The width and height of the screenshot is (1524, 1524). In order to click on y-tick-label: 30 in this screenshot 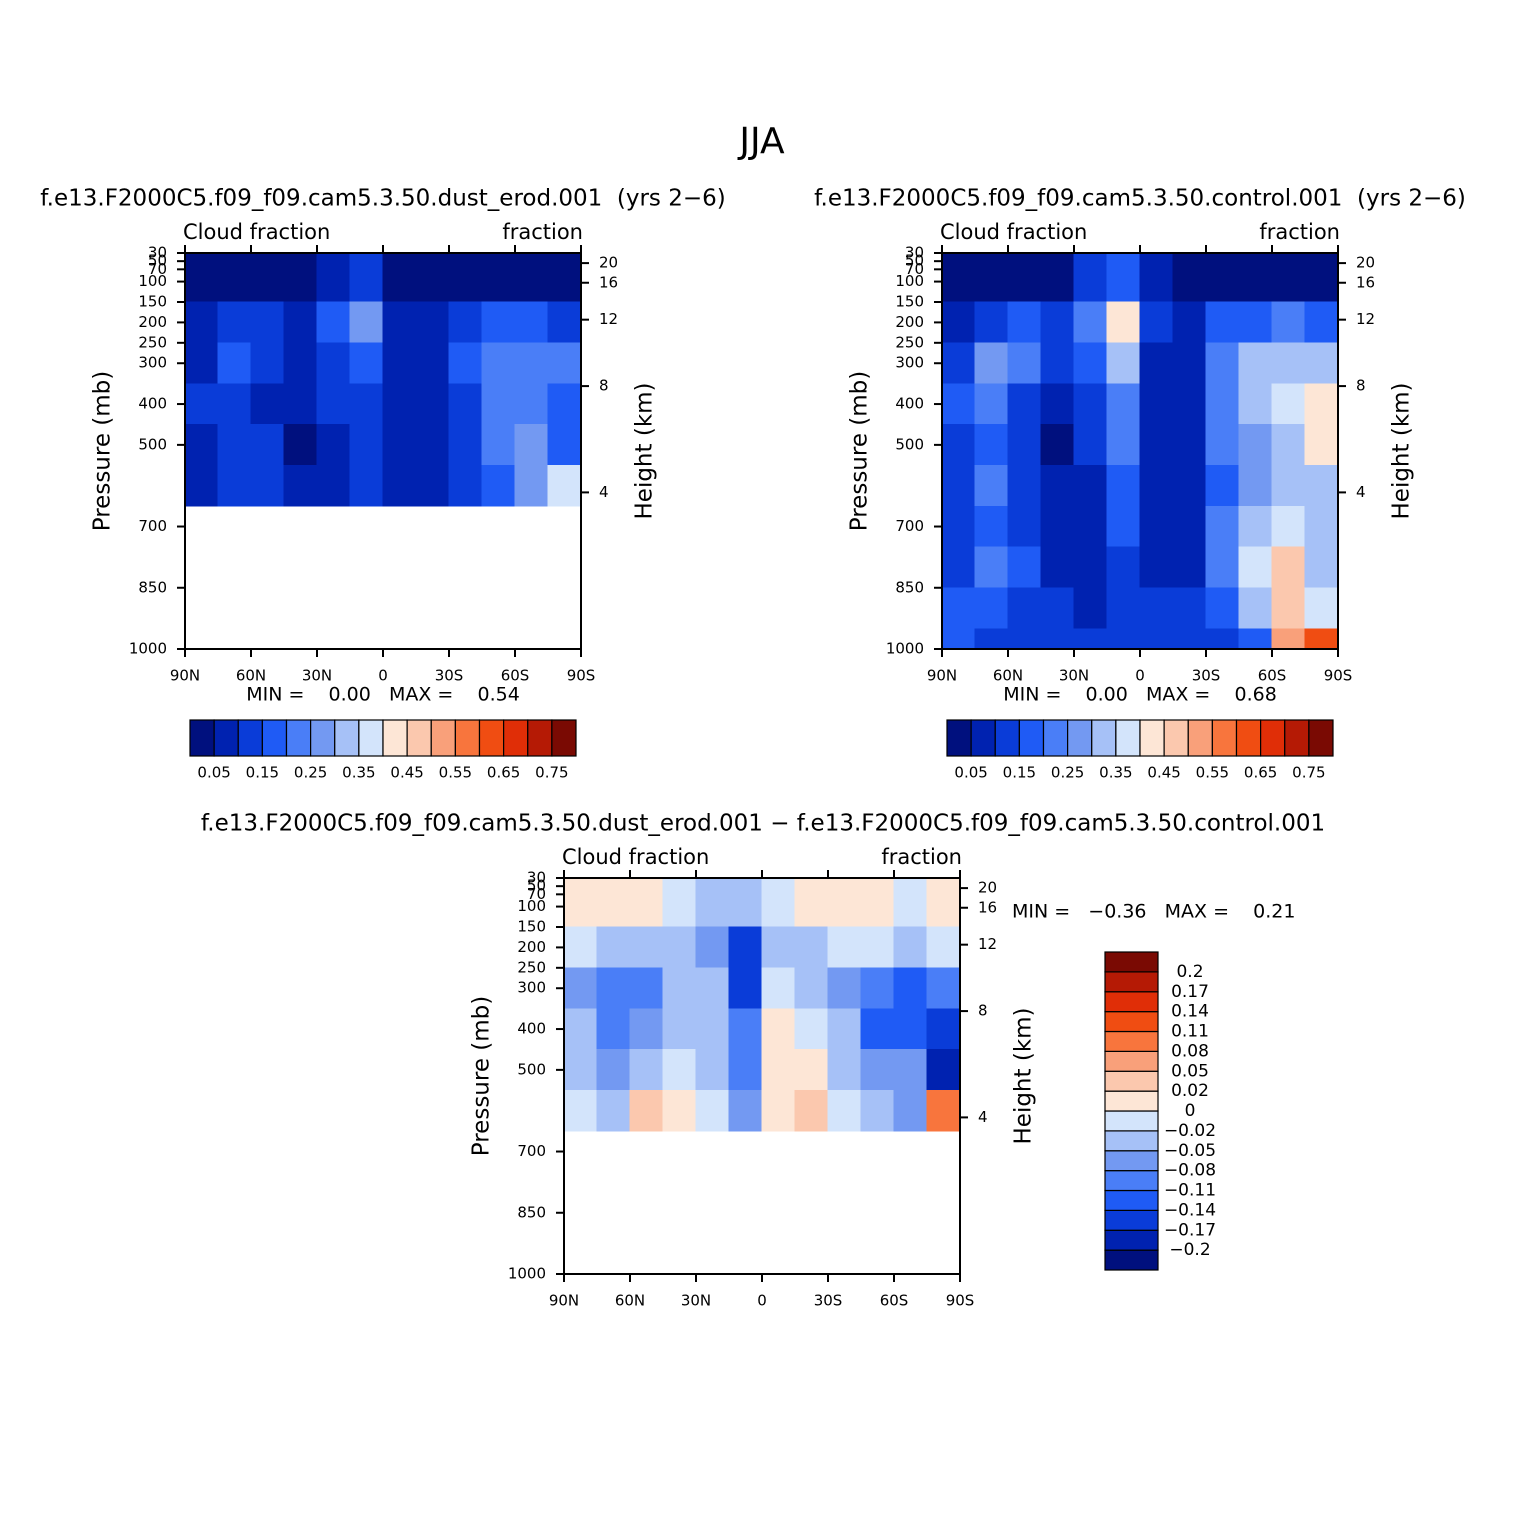, I will do `click(536, 878)`.